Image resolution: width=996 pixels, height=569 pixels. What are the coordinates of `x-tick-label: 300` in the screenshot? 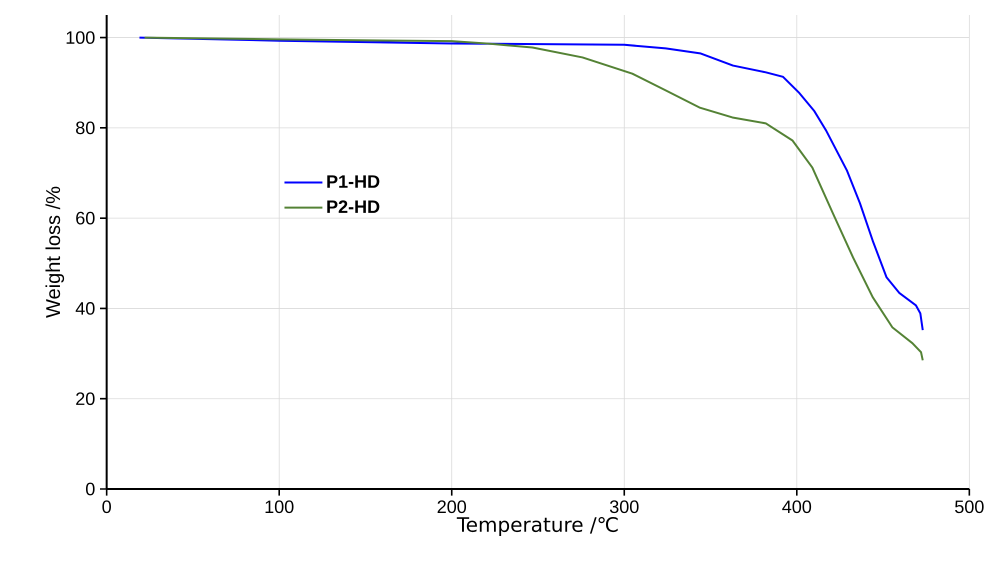 It's located at (624, 507).